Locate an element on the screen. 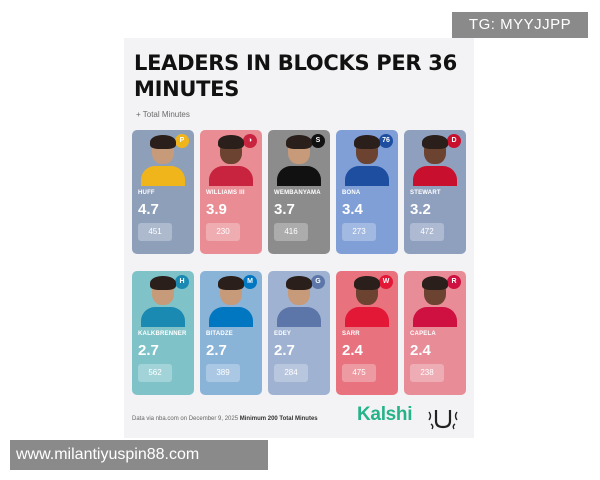  watermark-bottom: www.milantiyuspin88.com is located at coordinates (139, 455).